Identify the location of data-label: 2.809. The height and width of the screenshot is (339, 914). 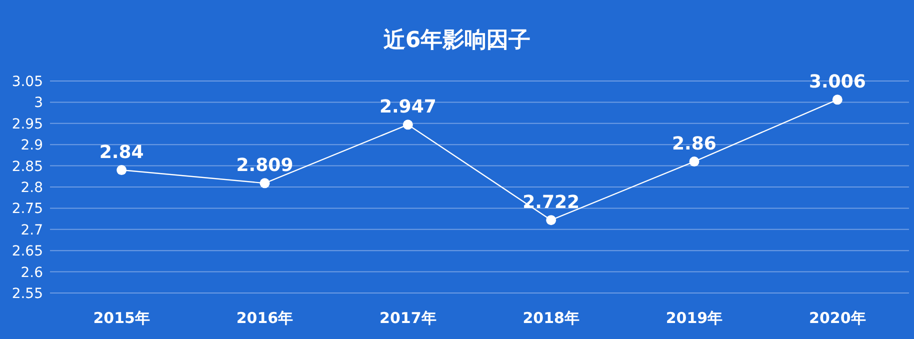
(265, 165).